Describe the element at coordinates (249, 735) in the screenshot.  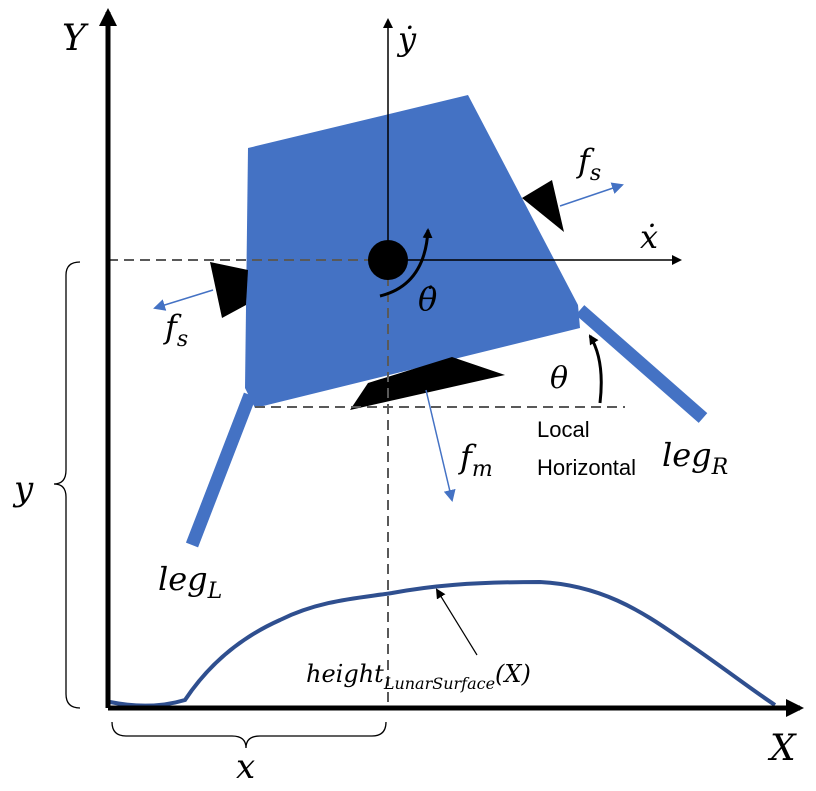
I see `x-brace` at that location.